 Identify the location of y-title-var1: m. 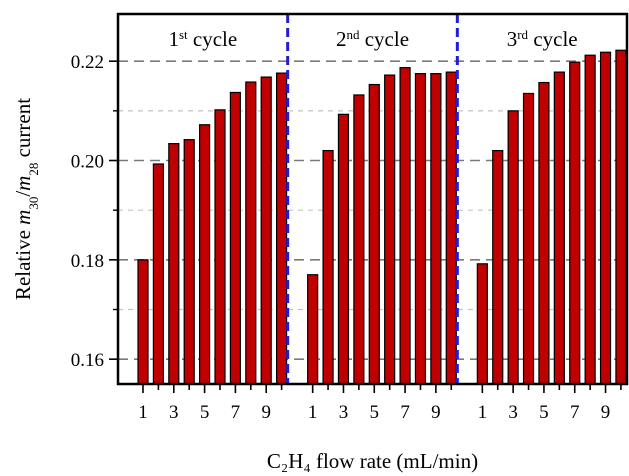
(23, 217).